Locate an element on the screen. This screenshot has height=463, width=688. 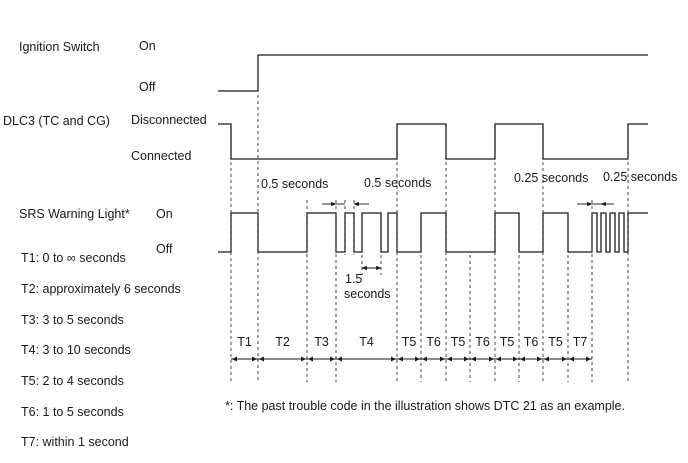
interval-label-10: T6 is located at coordinates (531, 342).